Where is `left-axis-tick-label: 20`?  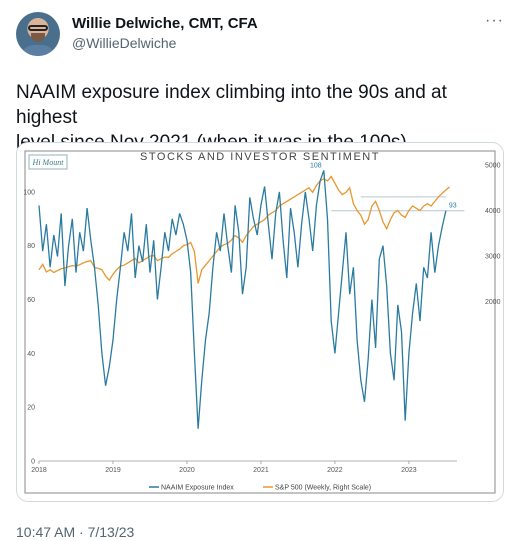 left-axis-tick-label: 20 is located at coordinates (31, 408).